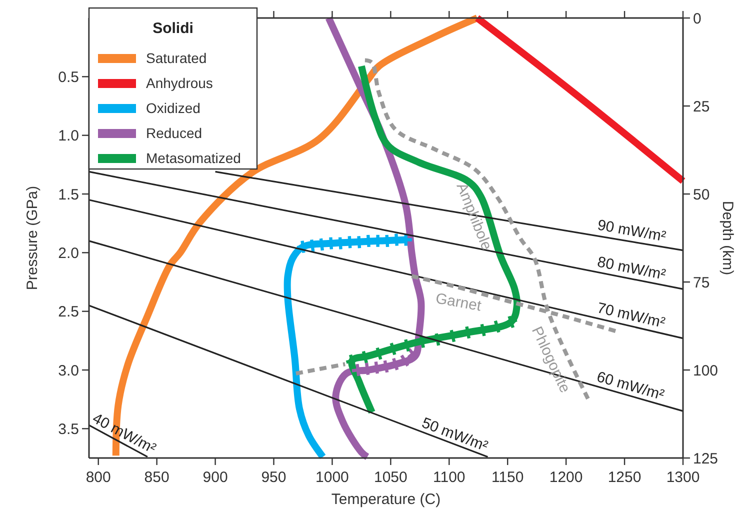  I want to click on annotation: Garnet, so click(459, 302).